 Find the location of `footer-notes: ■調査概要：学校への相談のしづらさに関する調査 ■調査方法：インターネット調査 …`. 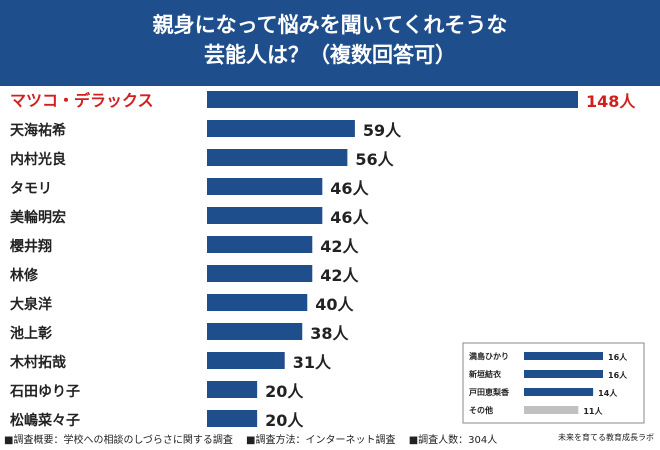

footer-notes: ■調査概要：学校への相談のしづらさに関する調査 ■調査方法：インターネット調査 … is located at coordinates (332, 440).